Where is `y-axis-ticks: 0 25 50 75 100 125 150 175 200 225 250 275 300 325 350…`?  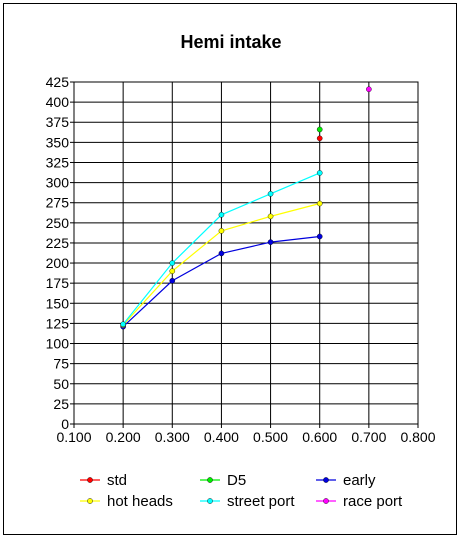 y-axis-ticks: 0 25 50 75 100 125 150 175 200 225 250 275 300 325 350… is located at coordinates (60, 253).